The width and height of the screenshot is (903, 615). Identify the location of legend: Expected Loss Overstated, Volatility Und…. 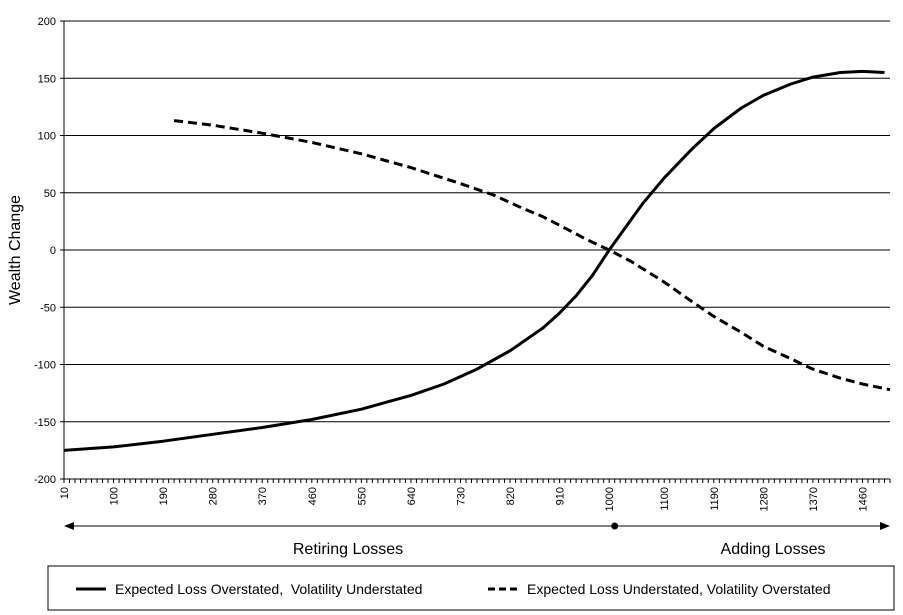
(471, 588).